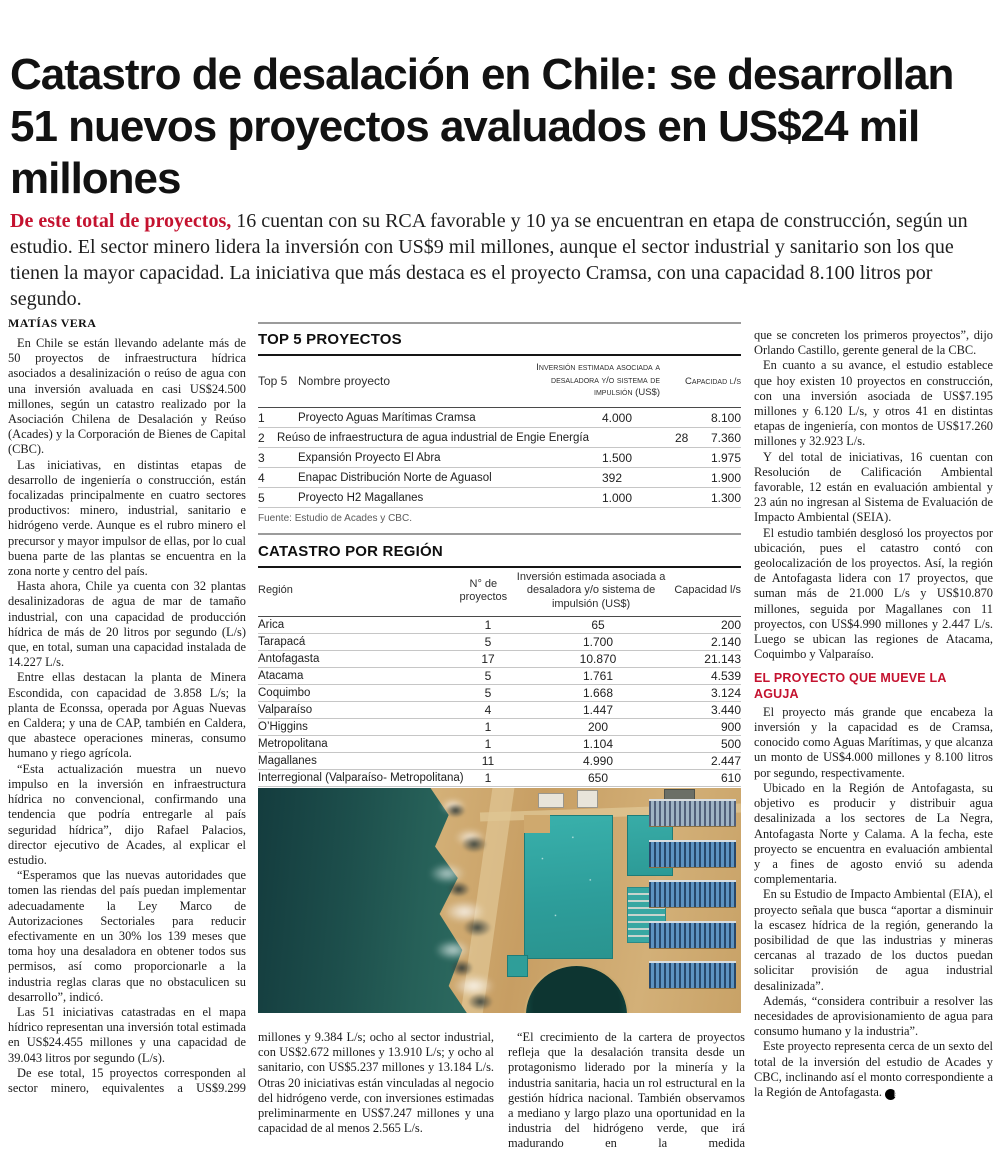 The width and height of the screenshot is (1000, 1174). What do you see at coordinates (499, 458) in the screenshot?
I see `table-row: 3 Expansión Proyecto El Abra 1.500 1.975` at bounding box center [499, 458].